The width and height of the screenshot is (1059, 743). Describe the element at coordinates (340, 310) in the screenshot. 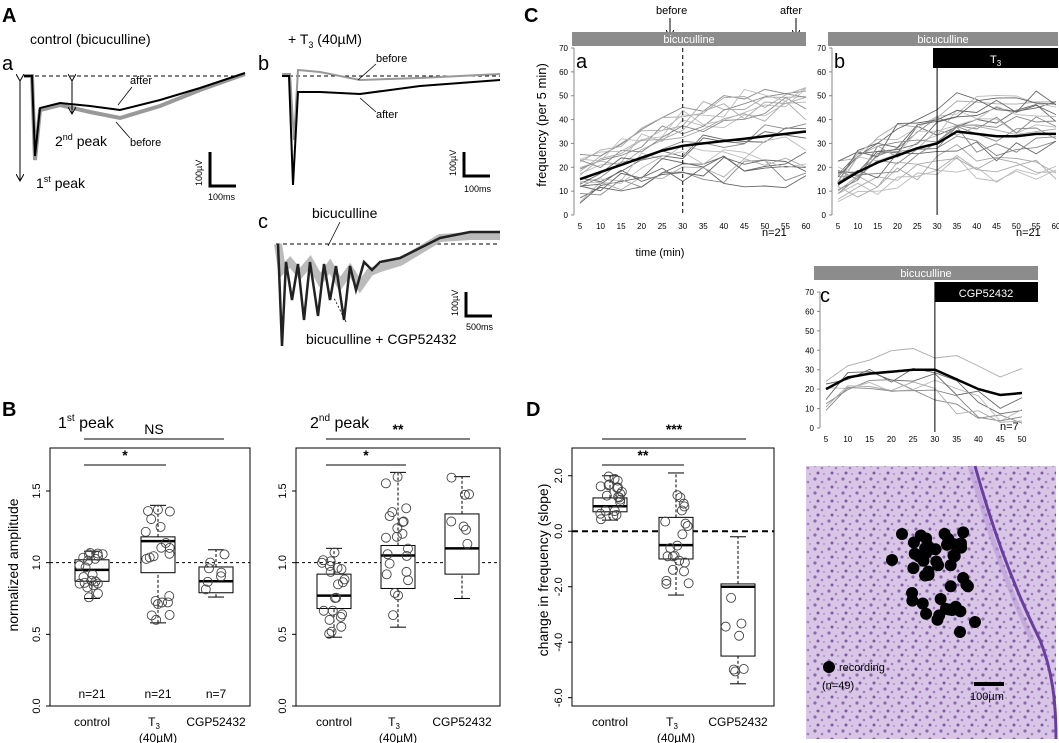

I see `pointer-cgp-c` at that location.